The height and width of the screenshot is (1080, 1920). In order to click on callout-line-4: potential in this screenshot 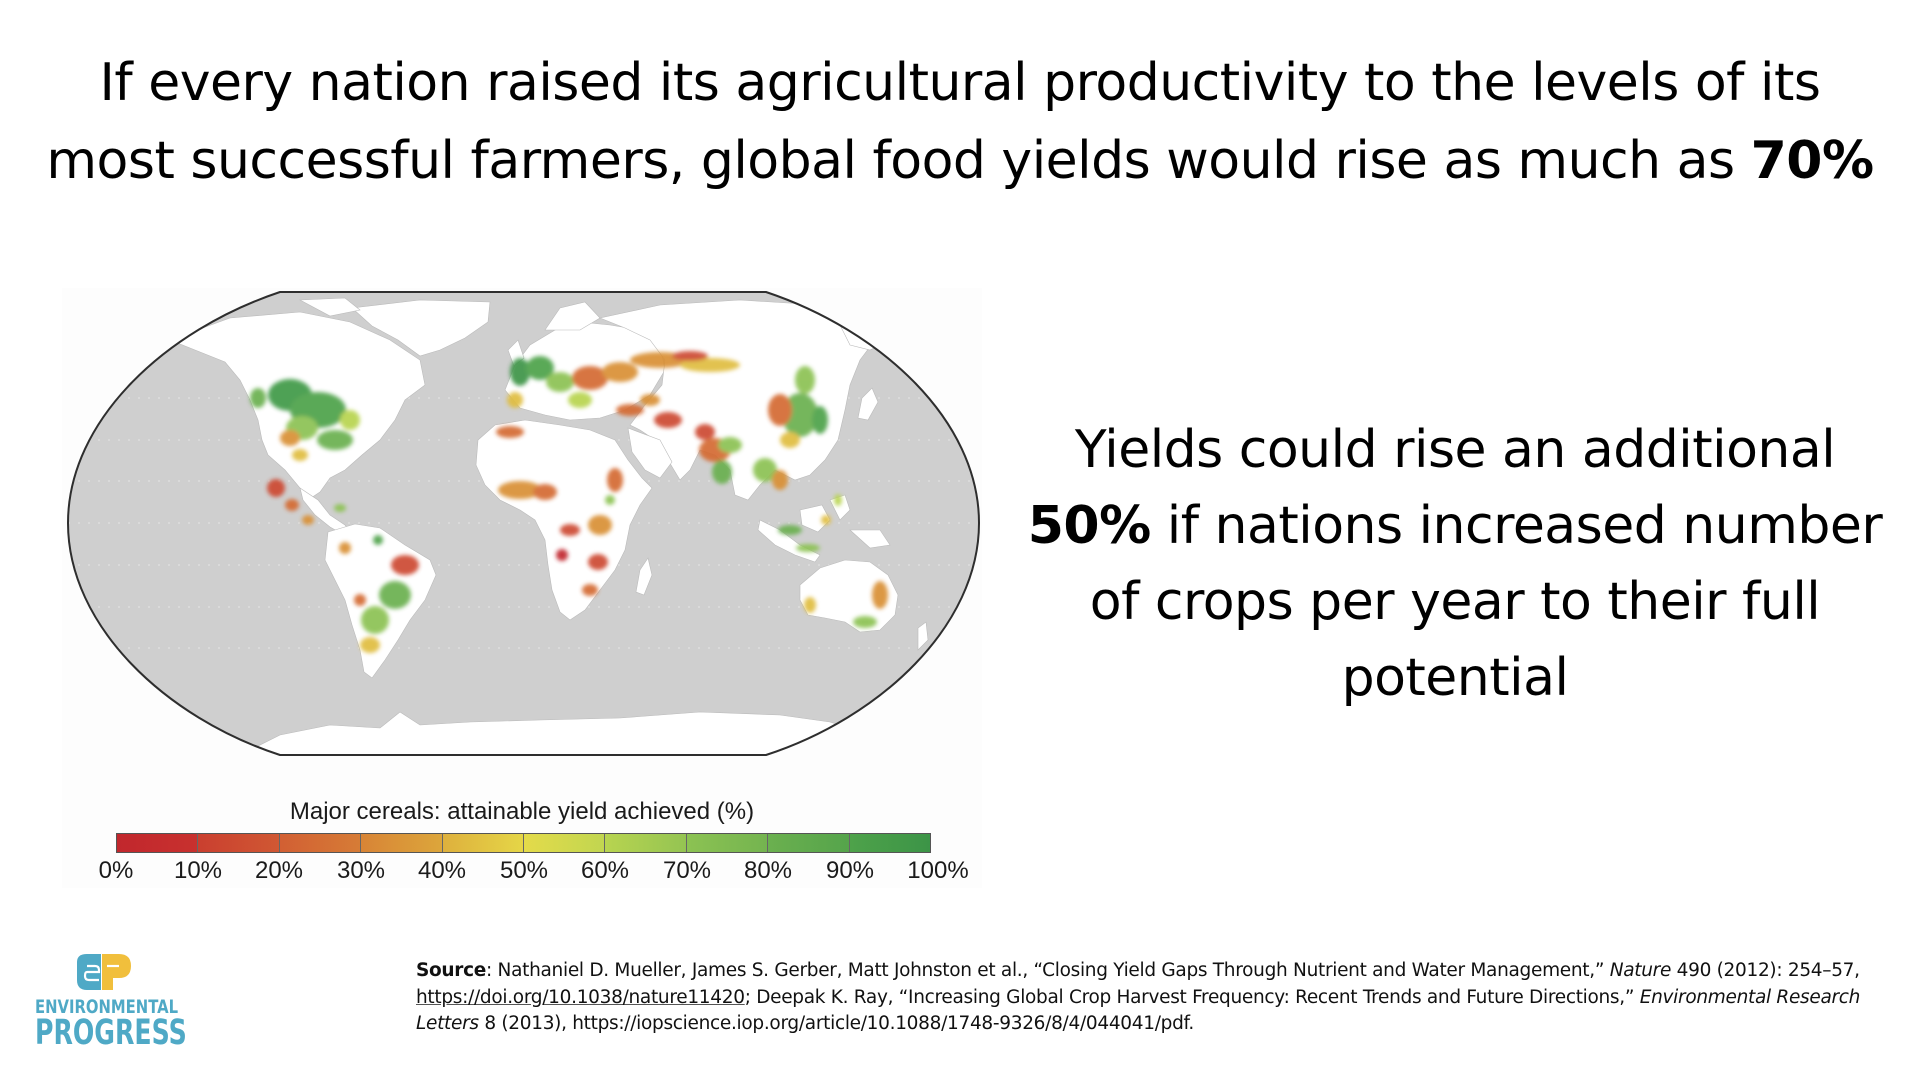, I will do `click(1455, 678)`.